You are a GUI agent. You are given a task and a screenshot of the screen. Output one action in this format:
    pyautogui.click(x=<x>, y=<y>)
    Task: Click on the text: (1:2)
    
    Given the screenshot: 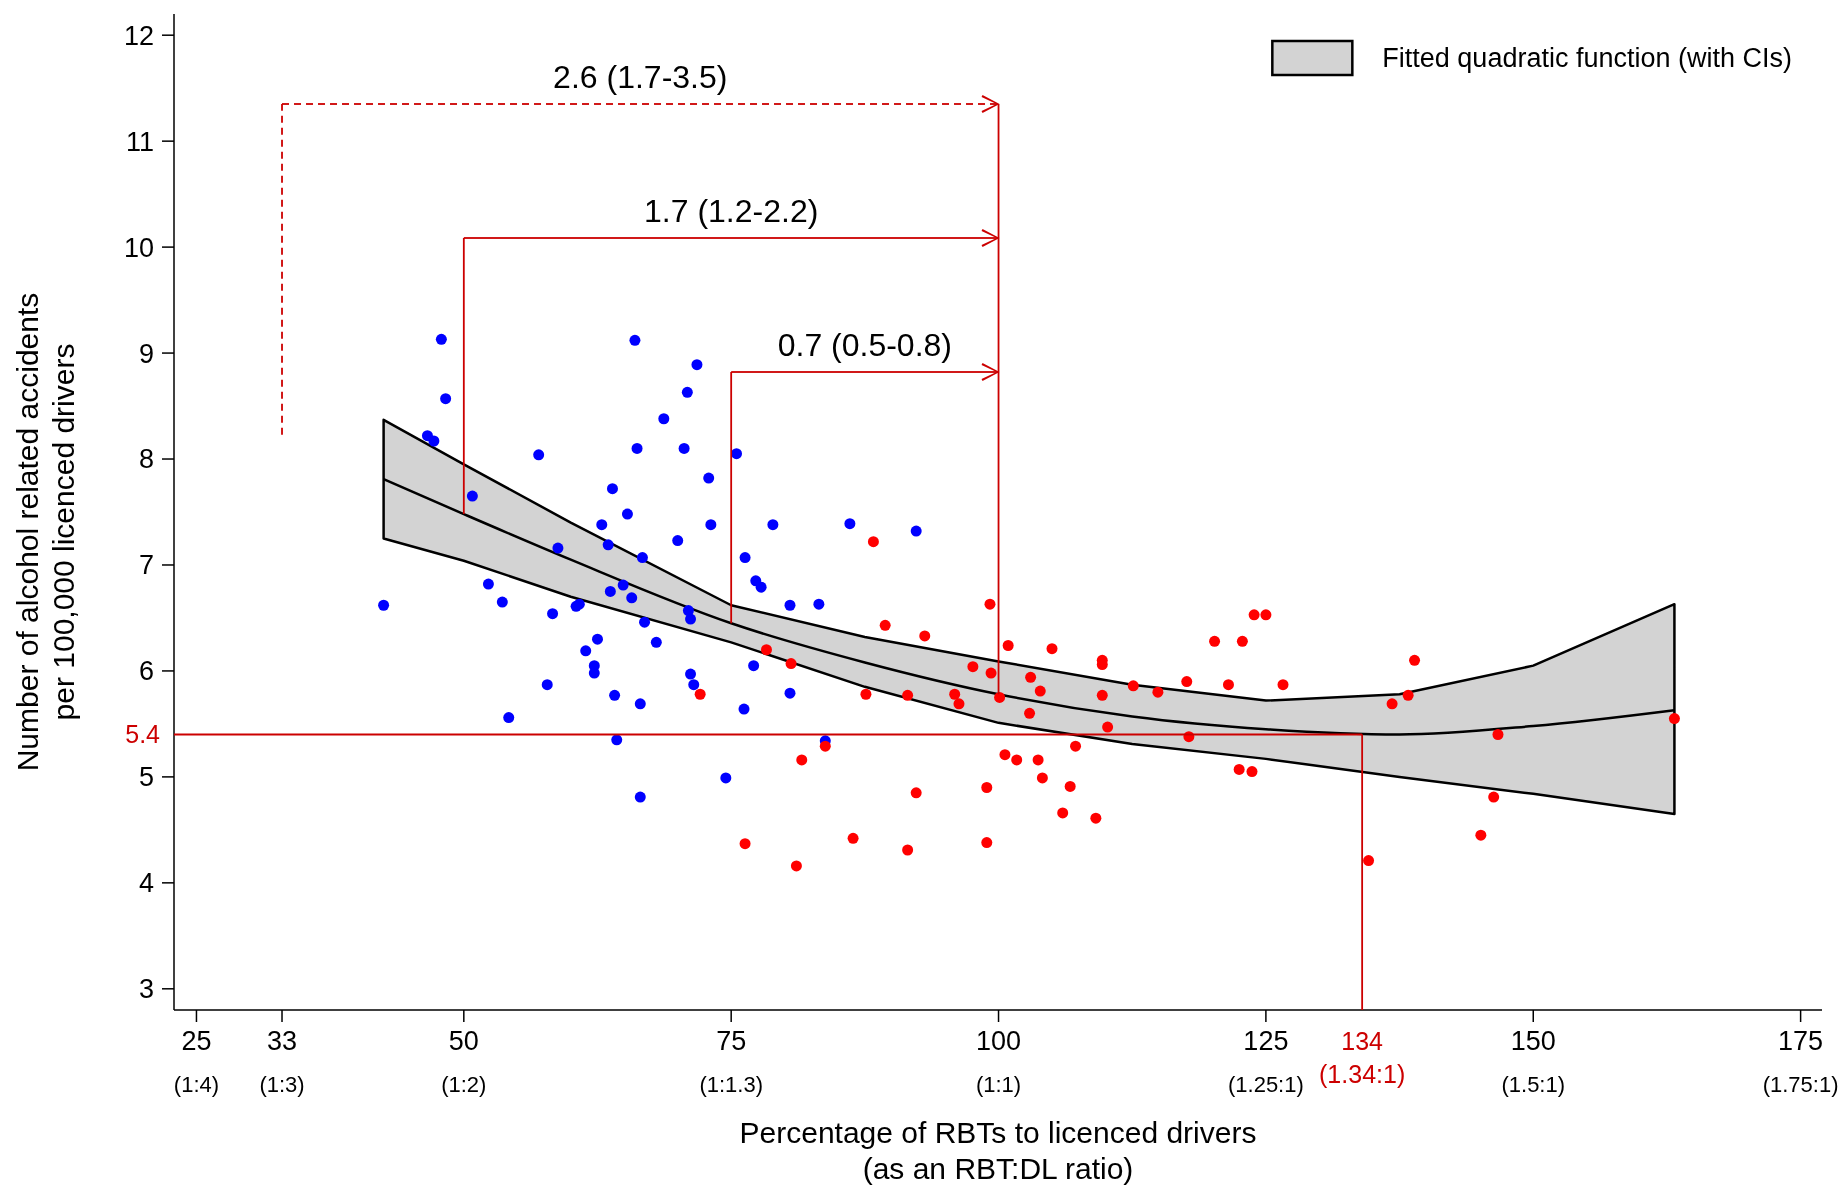 What is the action you would take?
    pyautogui.click(x=464, y=1084)
    